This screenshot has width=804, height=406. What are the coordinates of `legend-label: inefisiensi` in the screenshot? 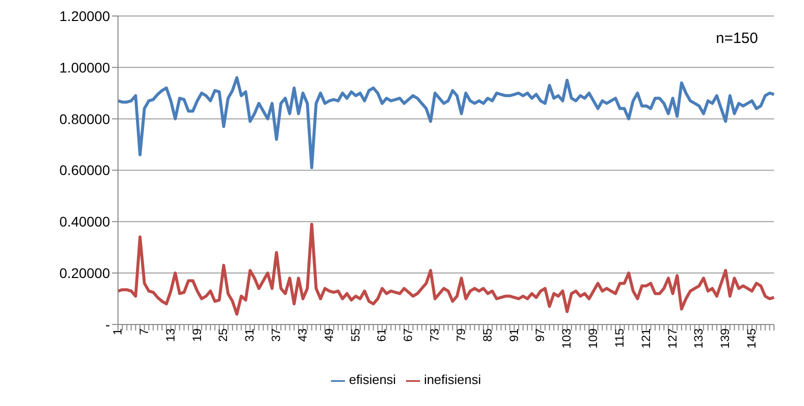 It's located at (453, 380).